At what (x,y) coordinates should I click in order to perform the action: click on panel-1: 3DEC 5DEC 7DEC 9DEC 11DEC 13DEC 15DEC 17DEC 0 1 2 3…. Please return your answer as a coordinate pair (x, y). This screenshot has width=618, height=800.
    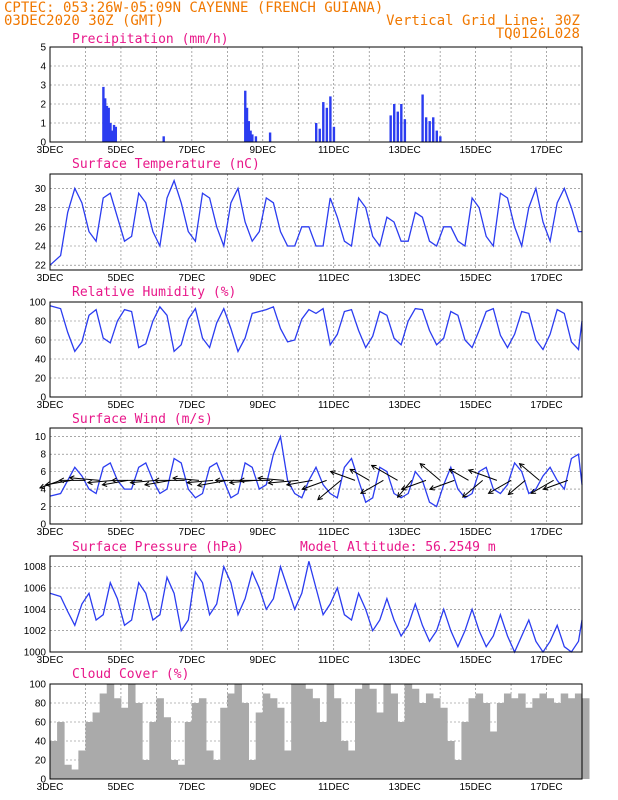
    Looking at the image, I should click on (310, 94).